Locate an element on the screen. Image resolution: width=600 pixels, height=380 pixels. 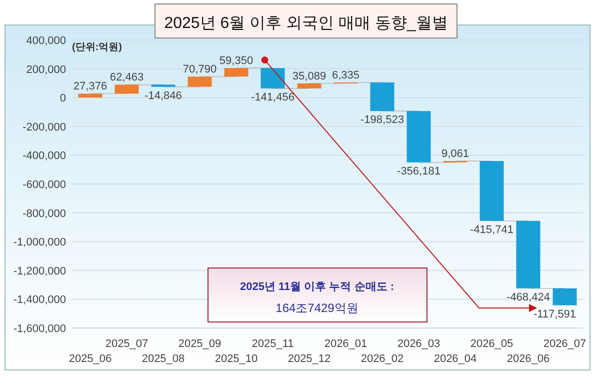
data-label: -141,456 is located at coordinates (272, 97).